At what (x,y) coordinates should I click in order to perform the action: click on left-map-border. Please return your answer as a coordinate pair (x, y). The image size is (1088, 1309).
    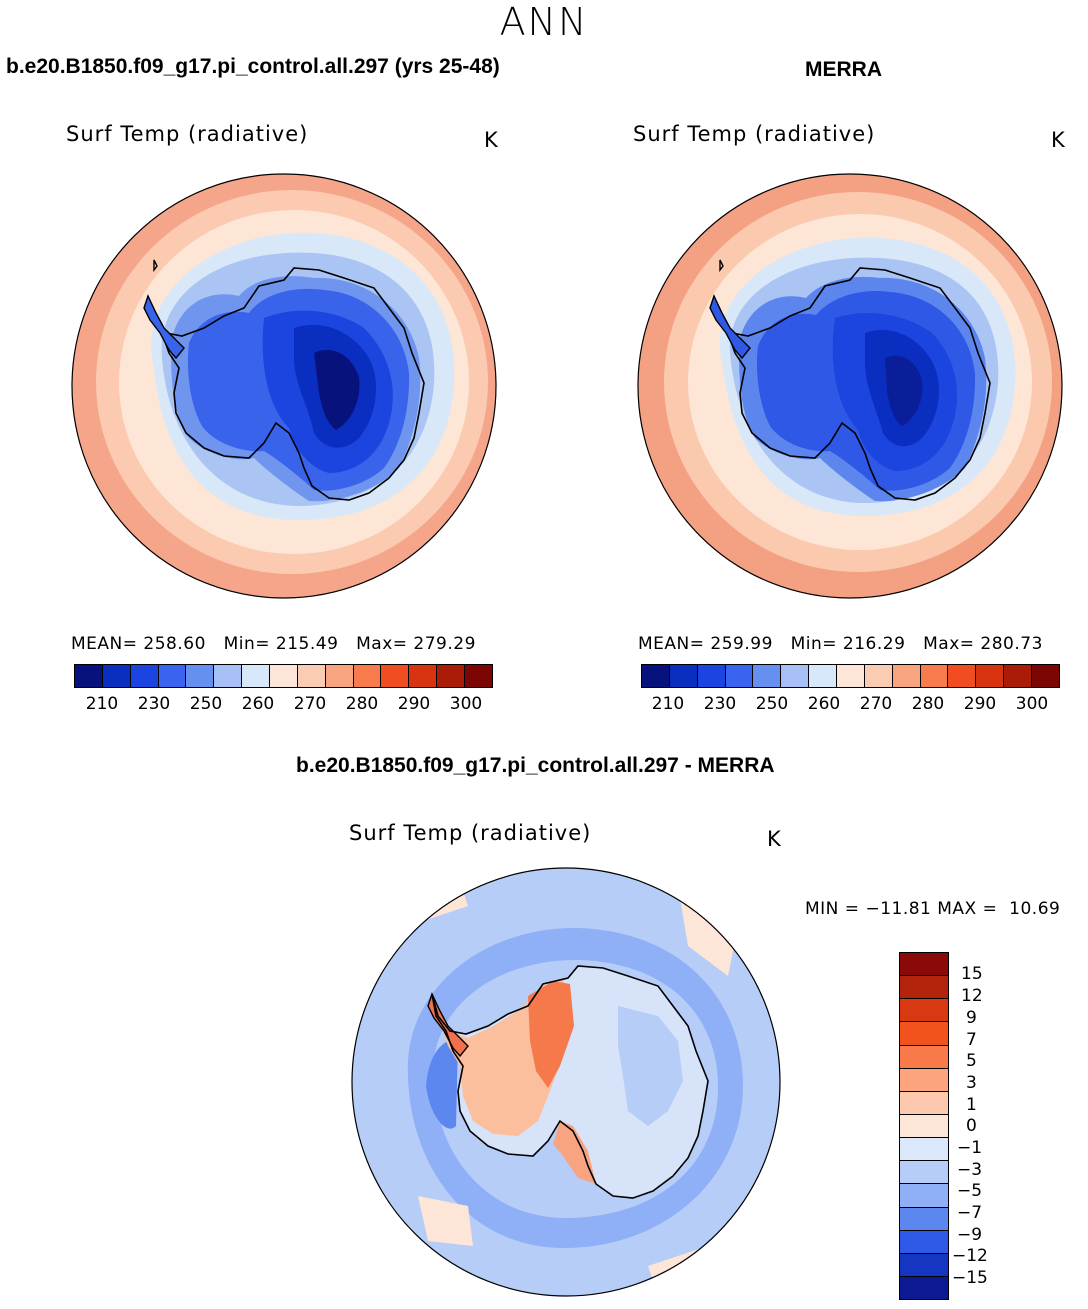
    Looking at the image, I should click on (284, 386).